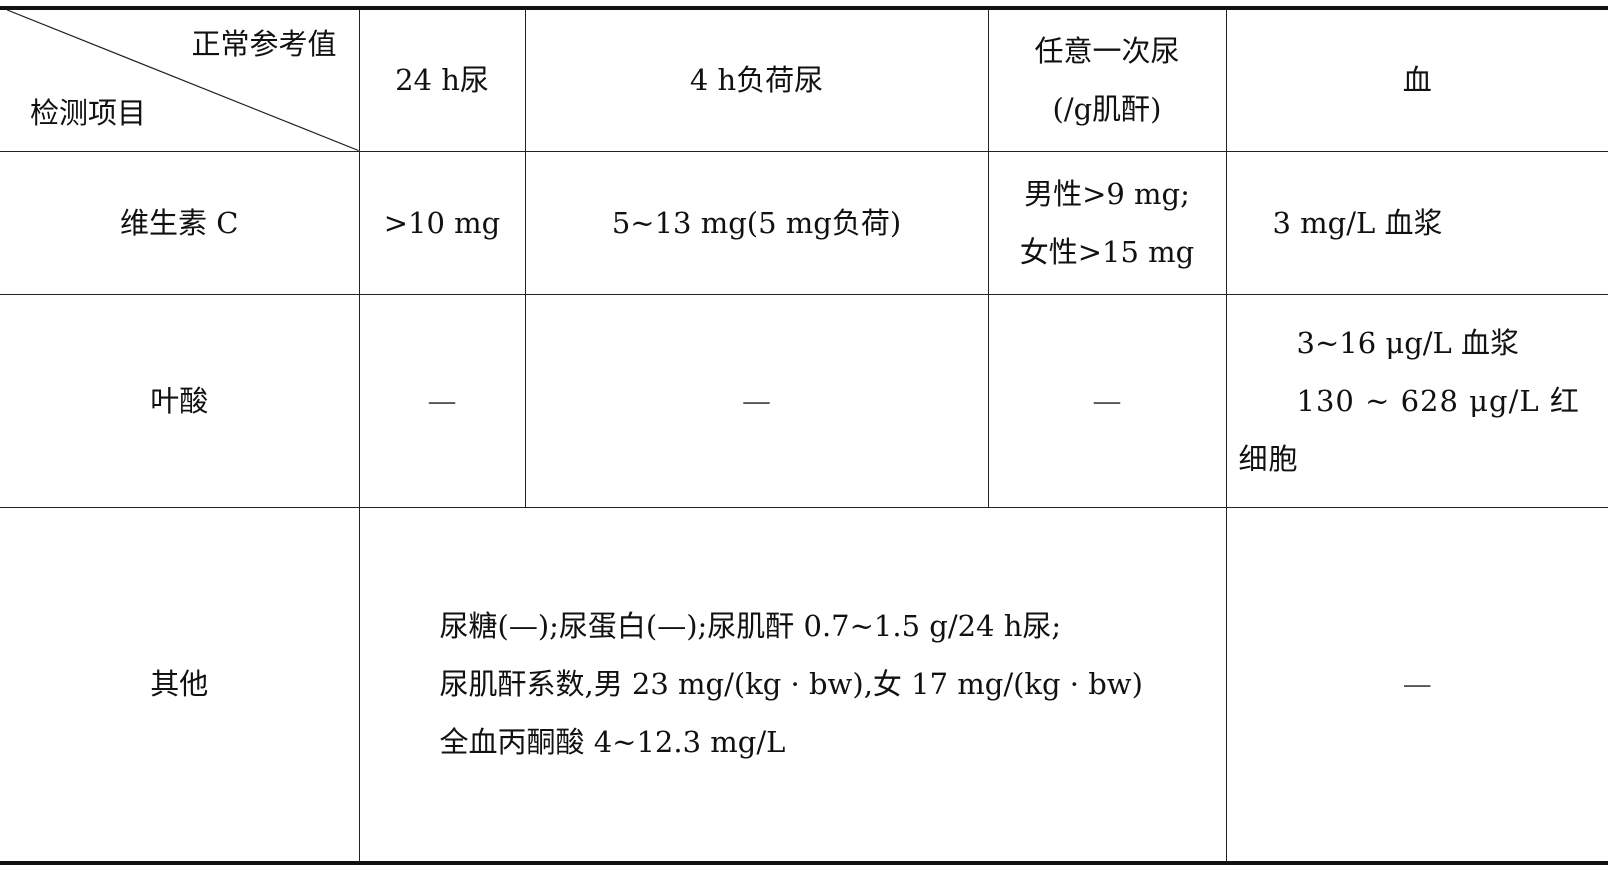 The height and width of the screenshot is (873, 1614). I want to click on col-header-24h-urine: 24 h尿, so click(442, 79).